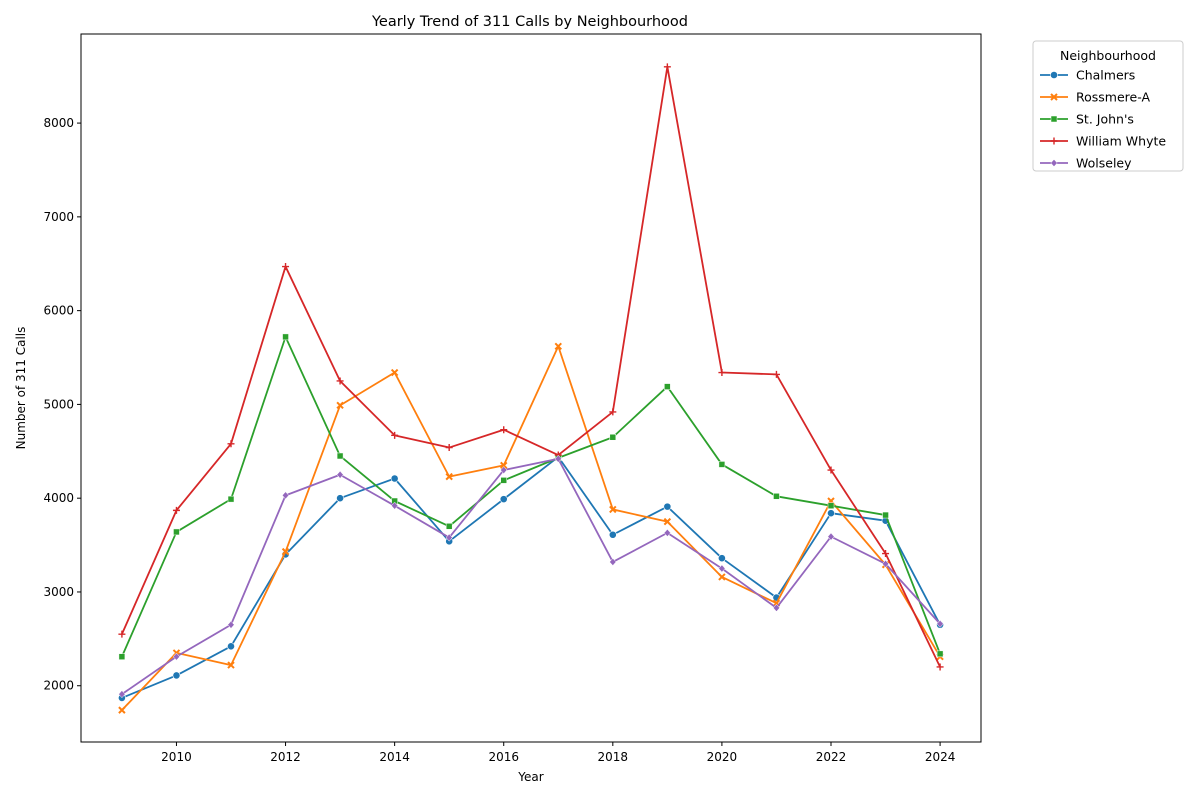  What do you see at coordinates (58, 311) in the screenshot?
I see `y-tick-label: 6000` at bounding box center [58, 311].